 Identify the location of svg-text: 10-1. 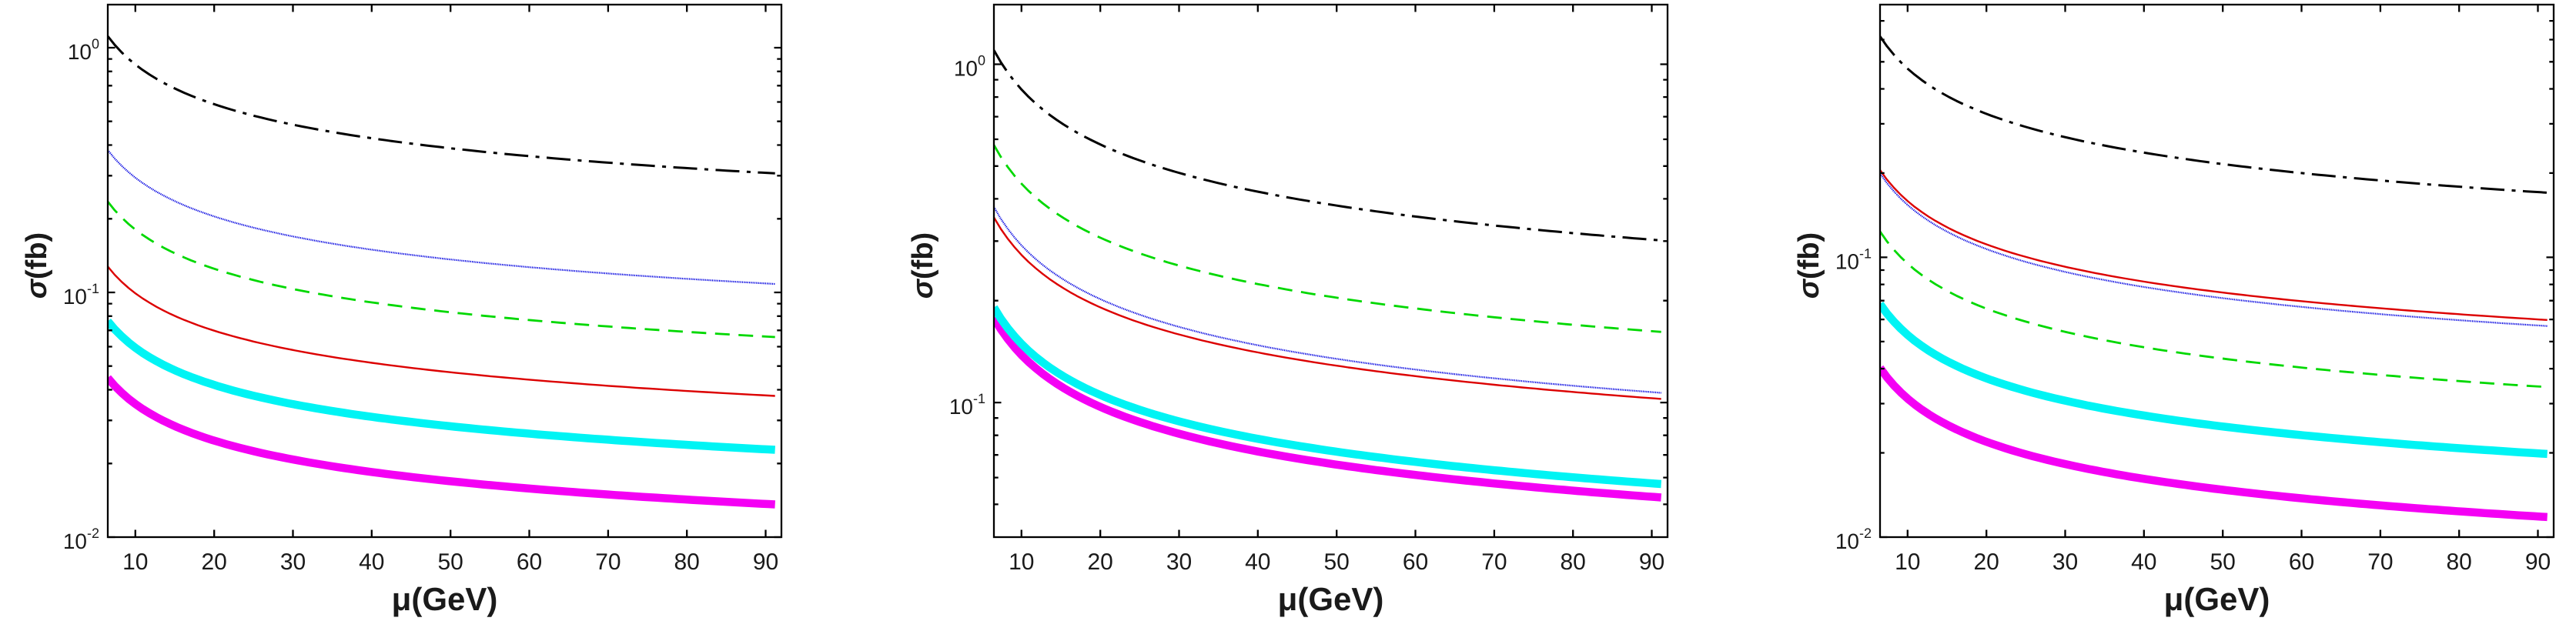
(81, 295).